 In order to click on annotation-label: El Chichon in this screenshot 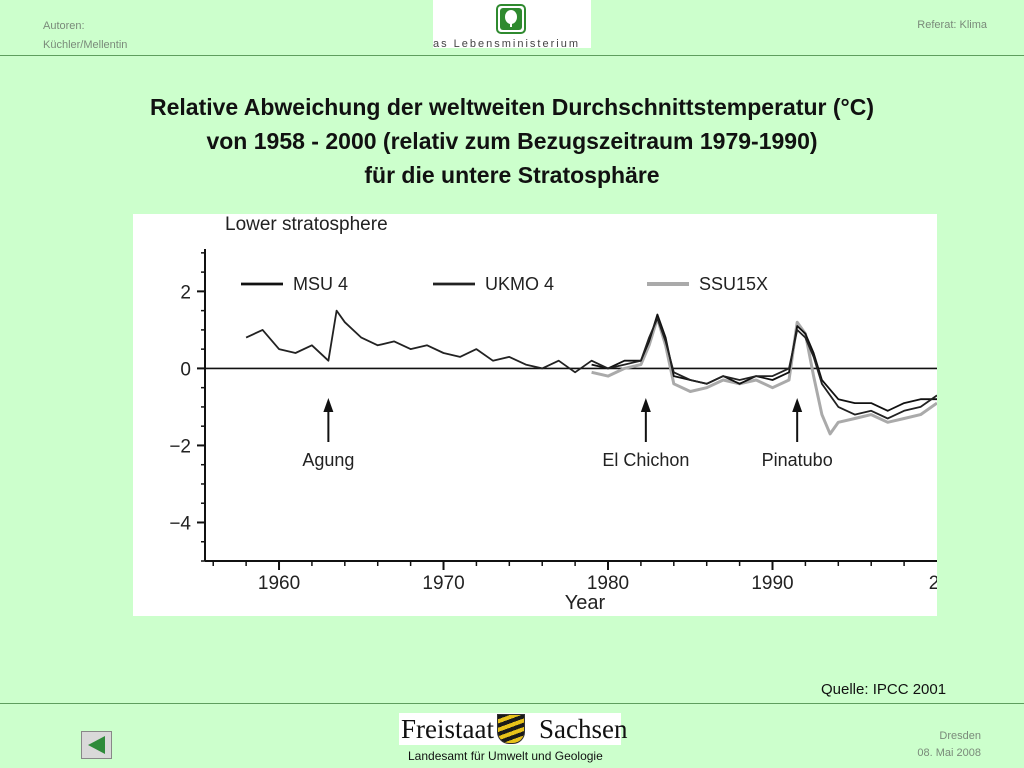, I will do `click(645, 460)`.